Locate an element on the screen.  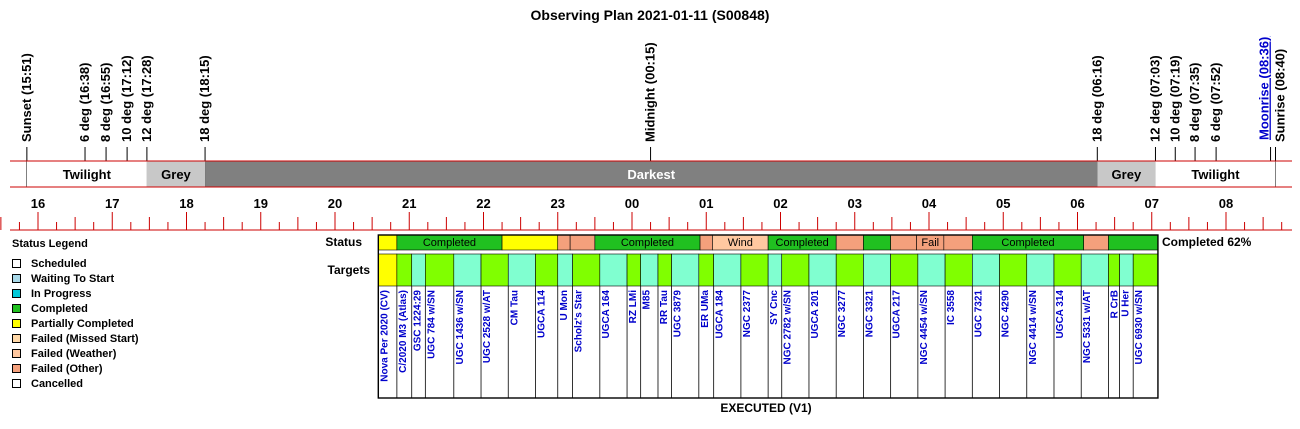
legend-label: Cancelled is located at coordinates (57, 383).